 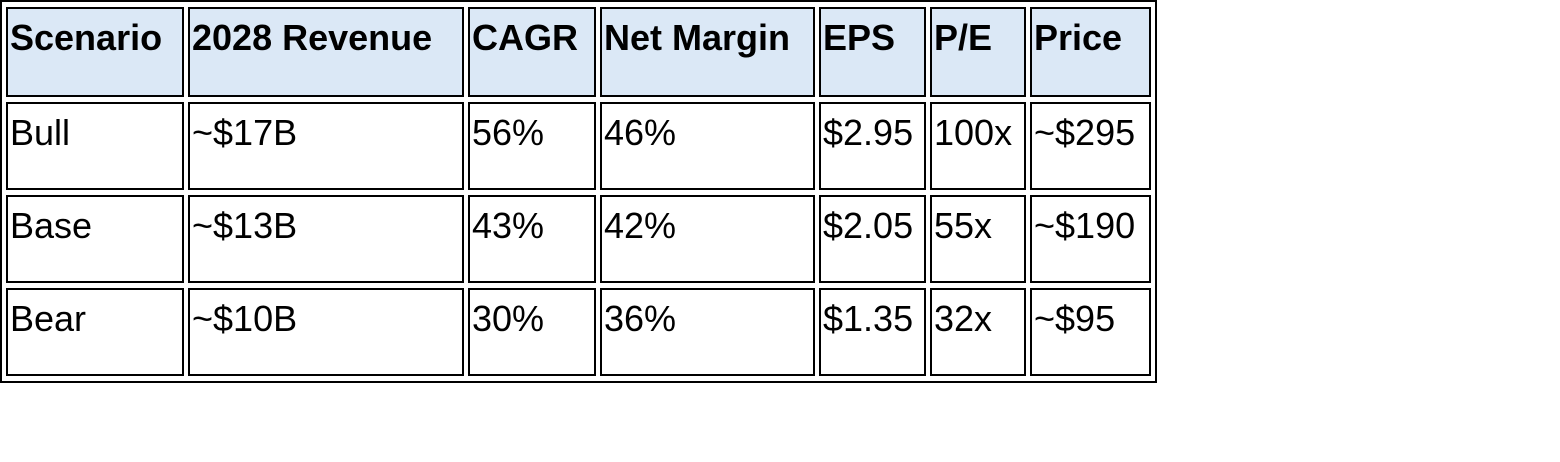 I want to click on column-header: P/E, so click(x=978, y=52).